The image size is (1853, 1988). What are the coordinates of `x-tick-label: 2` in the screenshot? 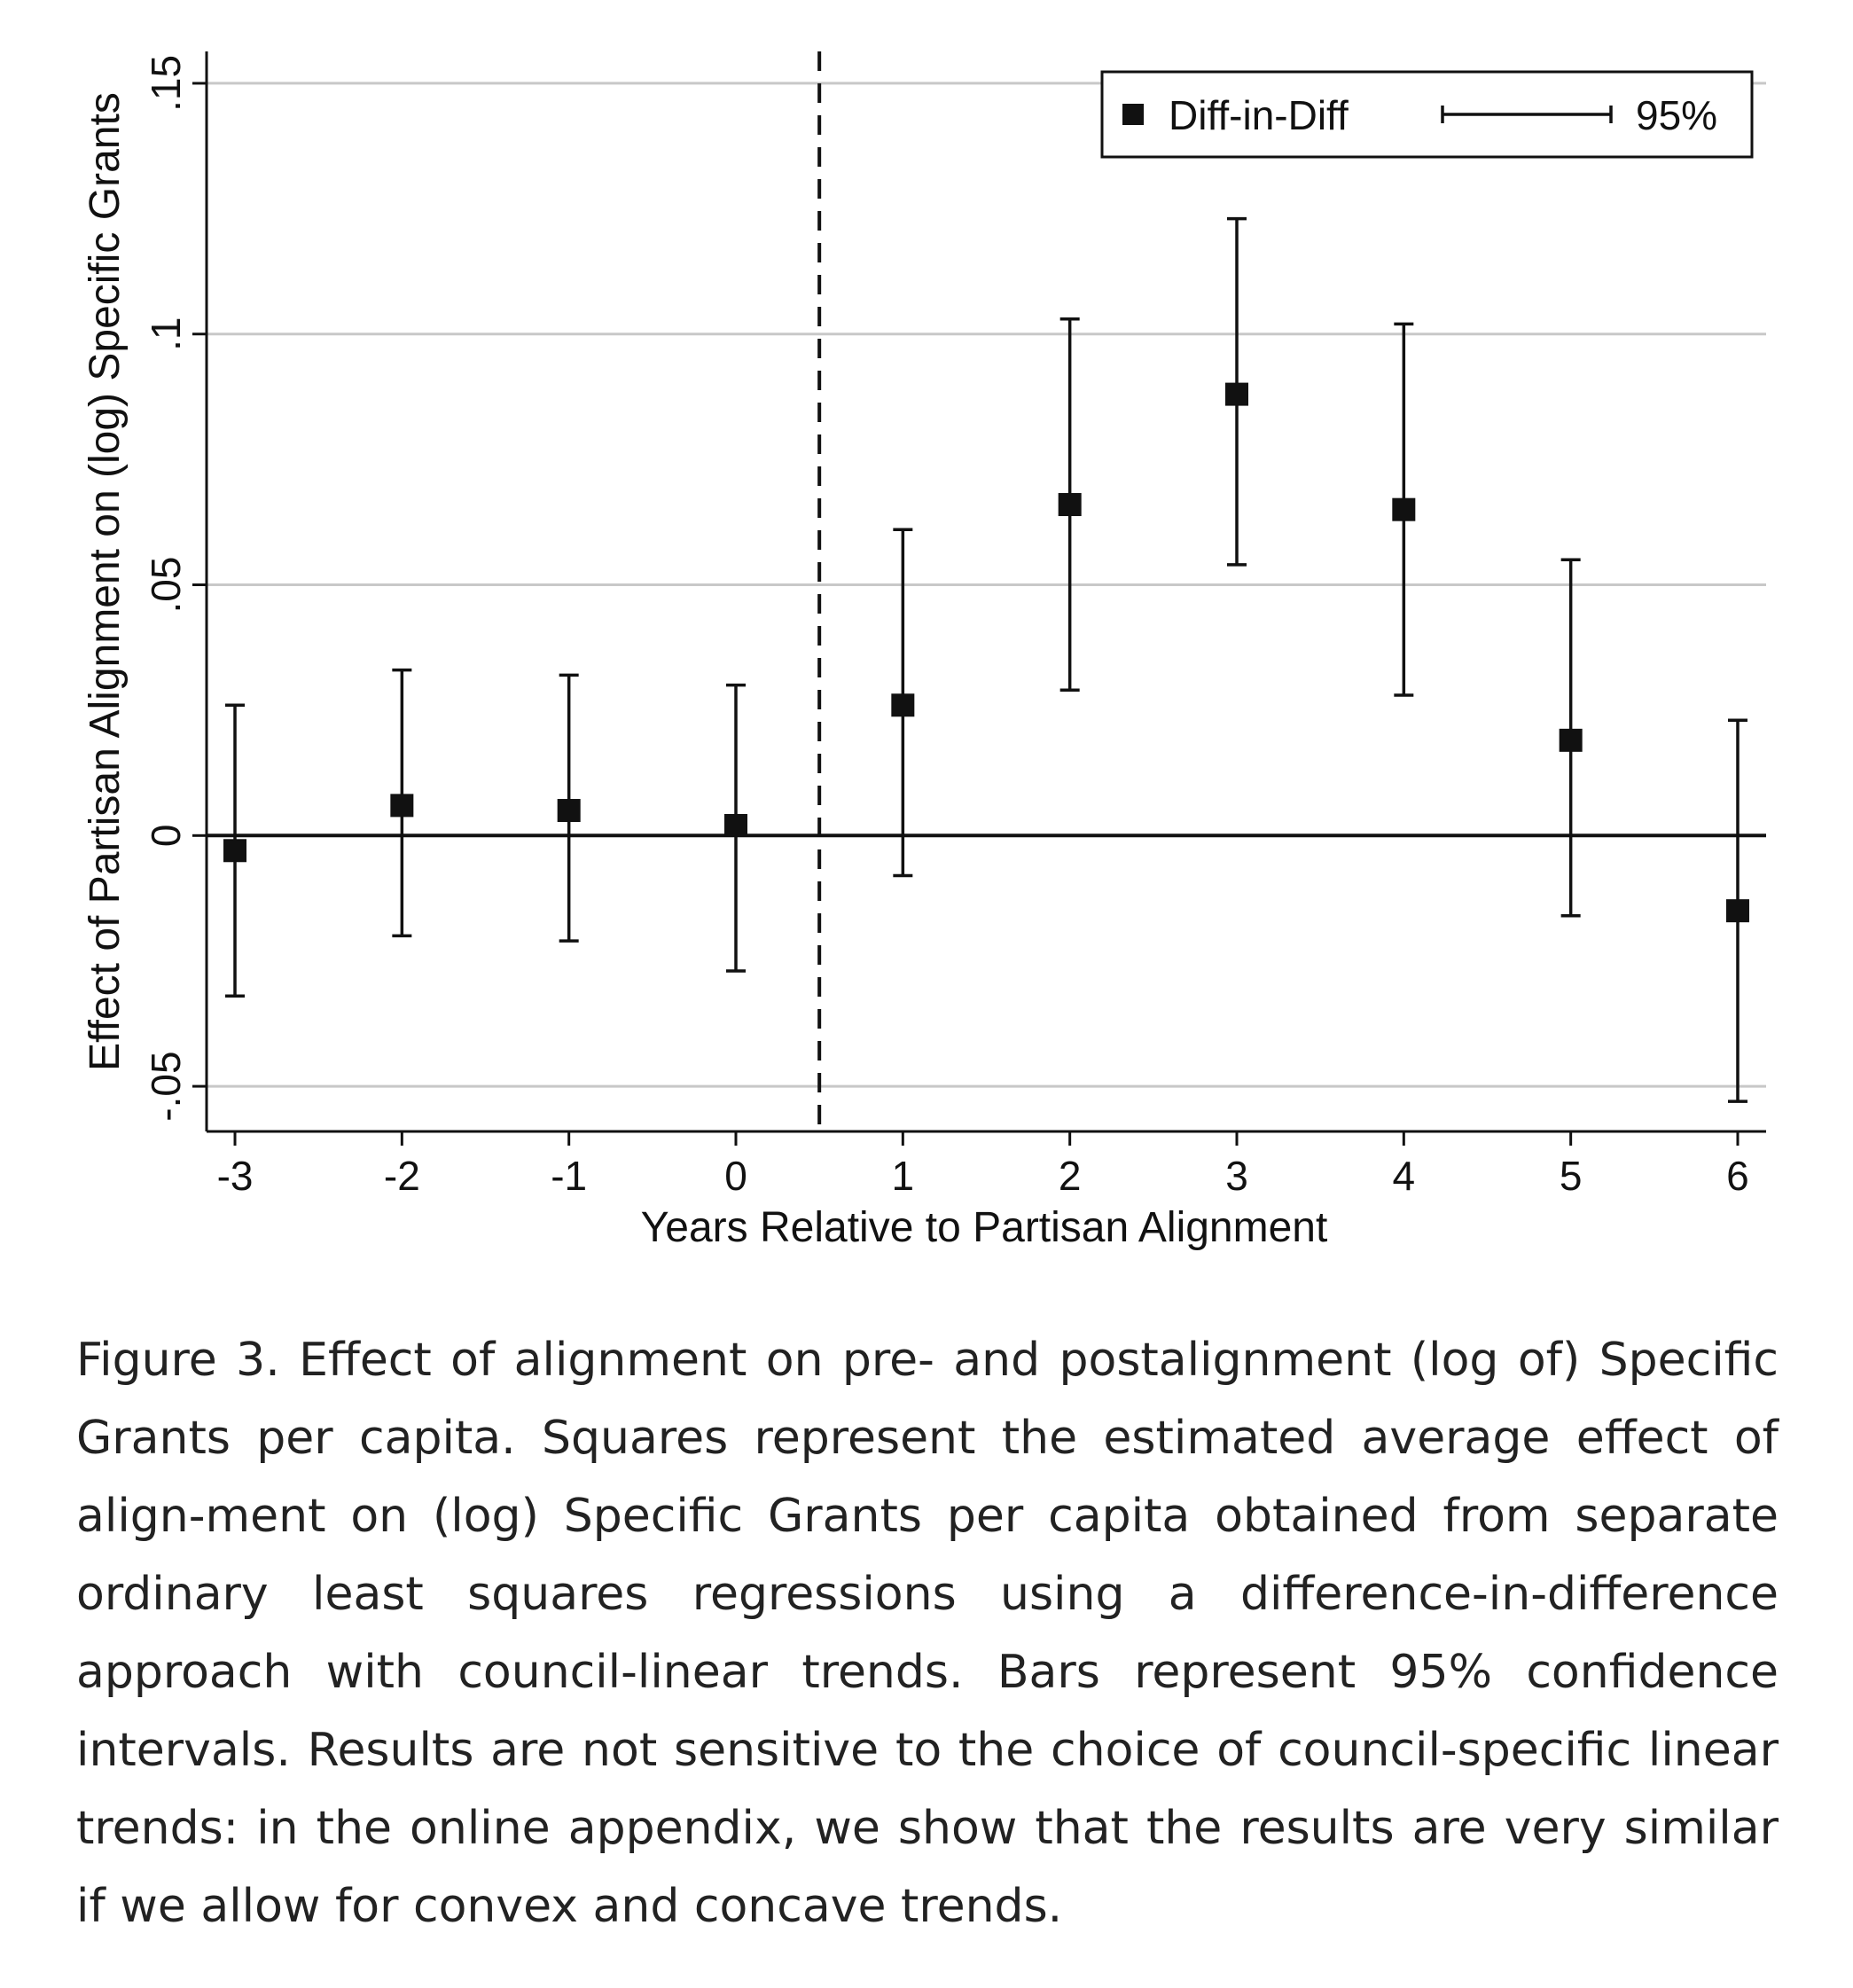 It's located at (1070, 1176).